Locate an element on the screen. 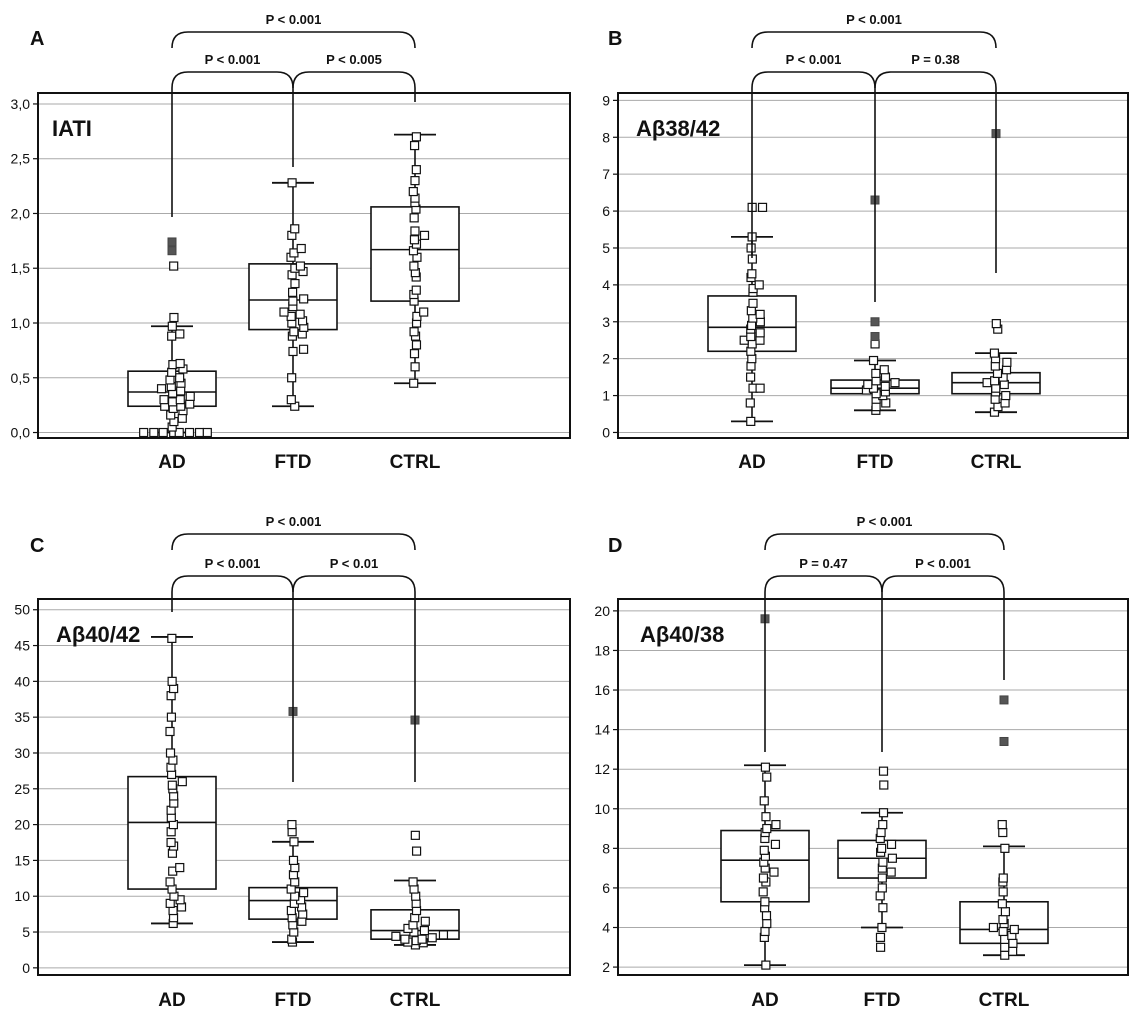 The image size is (1130, 1015). category-label-ftd: FTD is located at coordinates (882, 1000).